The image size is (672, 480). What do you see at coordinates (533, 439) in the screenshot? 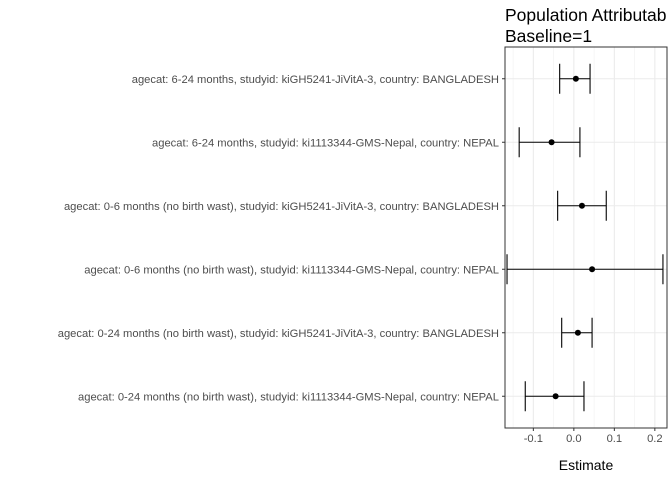
I see `x-tick-label: -0.1` at bounding box center [533, 439].